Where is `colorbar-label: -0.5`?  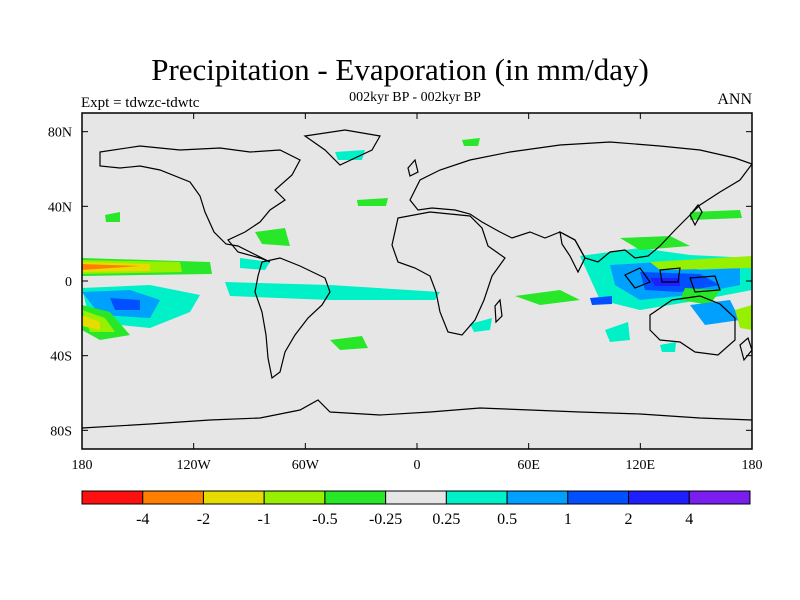
colorbar-label: -0.5 is located at coordinates (324, 519).